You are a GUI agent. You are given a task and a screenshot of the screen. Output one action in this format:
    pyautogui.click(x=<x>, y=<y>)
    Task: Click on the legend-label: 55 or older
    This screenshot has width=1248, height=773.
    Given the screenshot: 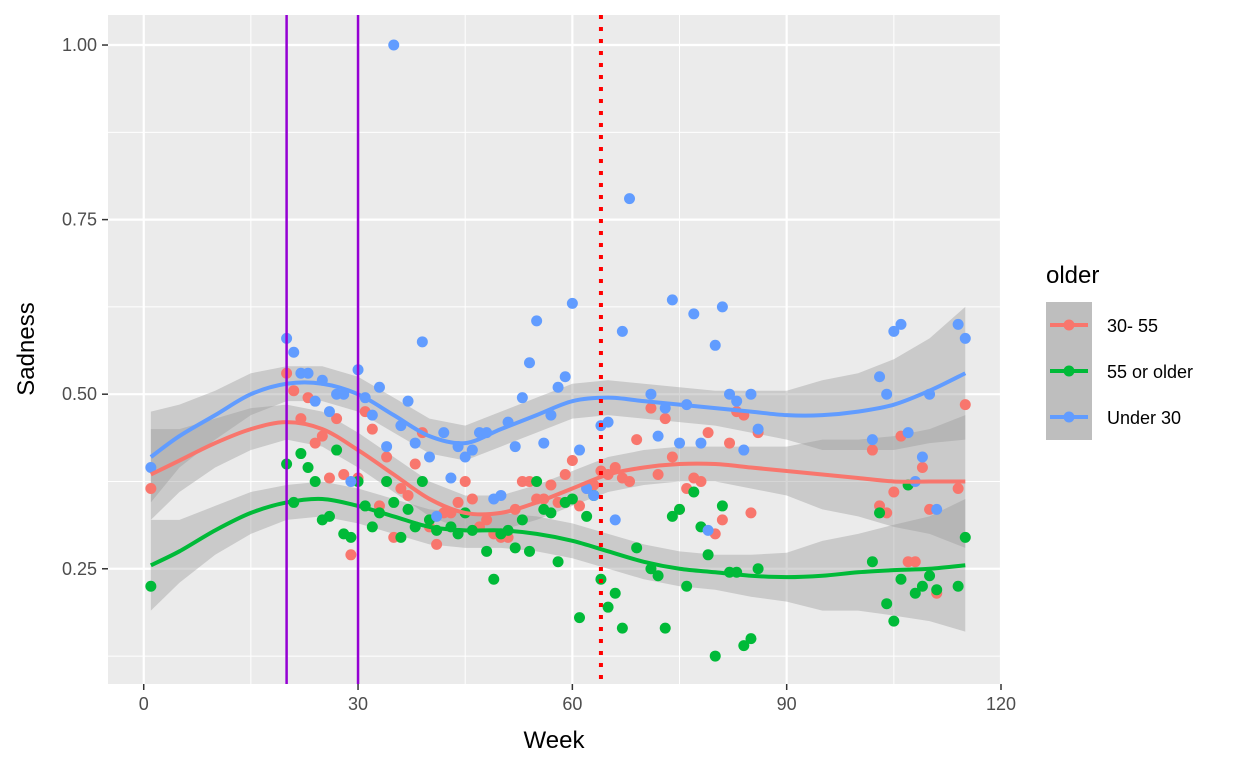 What is the action you would take?
    pyautogui.click(x=1150, y=372)
    